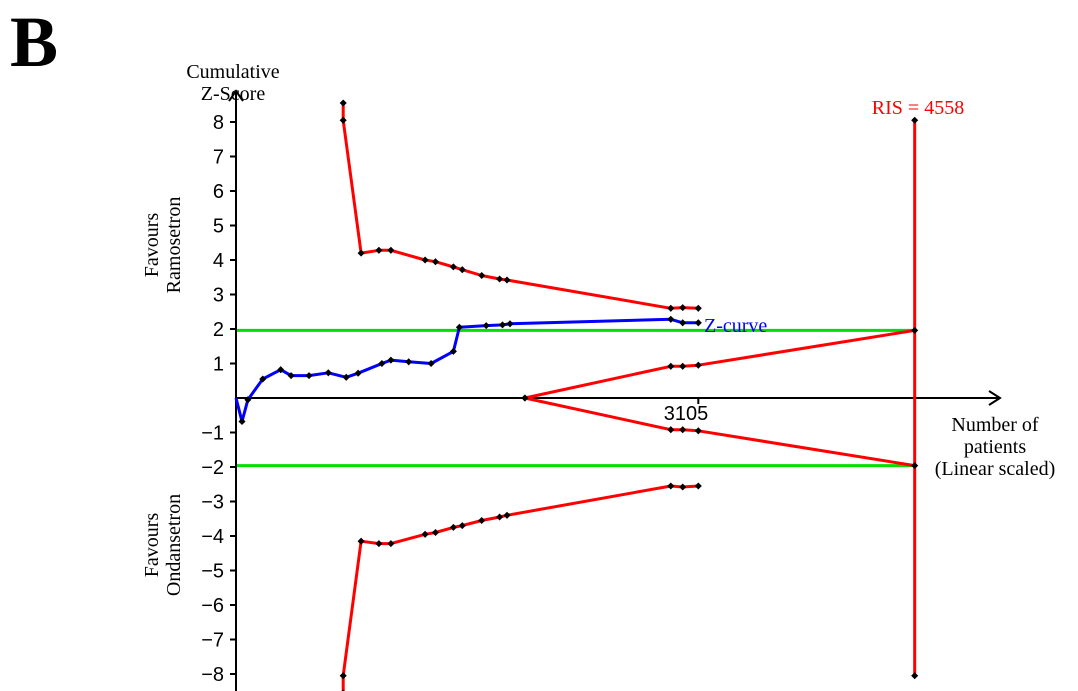 This screenshot has width=1078, height=691. What do you see at coordinates (218, 227) in the screenshot?
I see `y-tick-label: 5` at bounding box center [218, 227].